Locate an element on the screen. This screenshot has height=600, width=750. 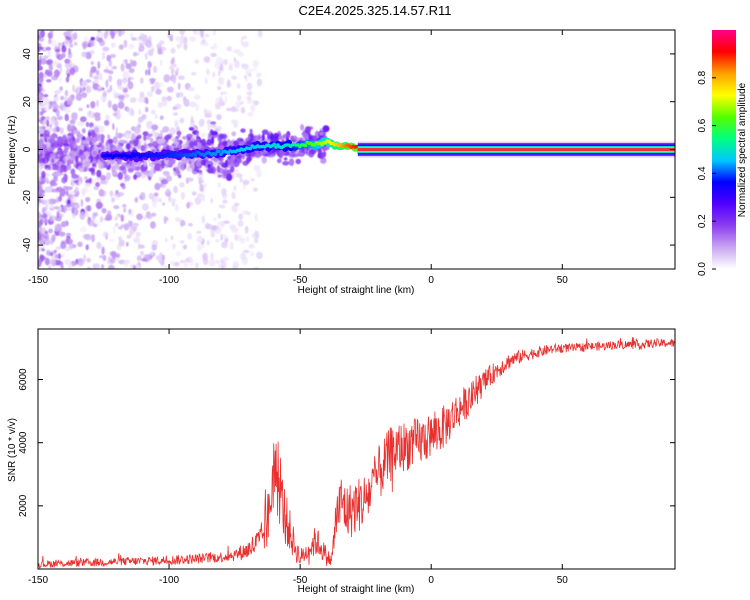
snr-x-tick-label: 0 is located at coordinates (431, 580).